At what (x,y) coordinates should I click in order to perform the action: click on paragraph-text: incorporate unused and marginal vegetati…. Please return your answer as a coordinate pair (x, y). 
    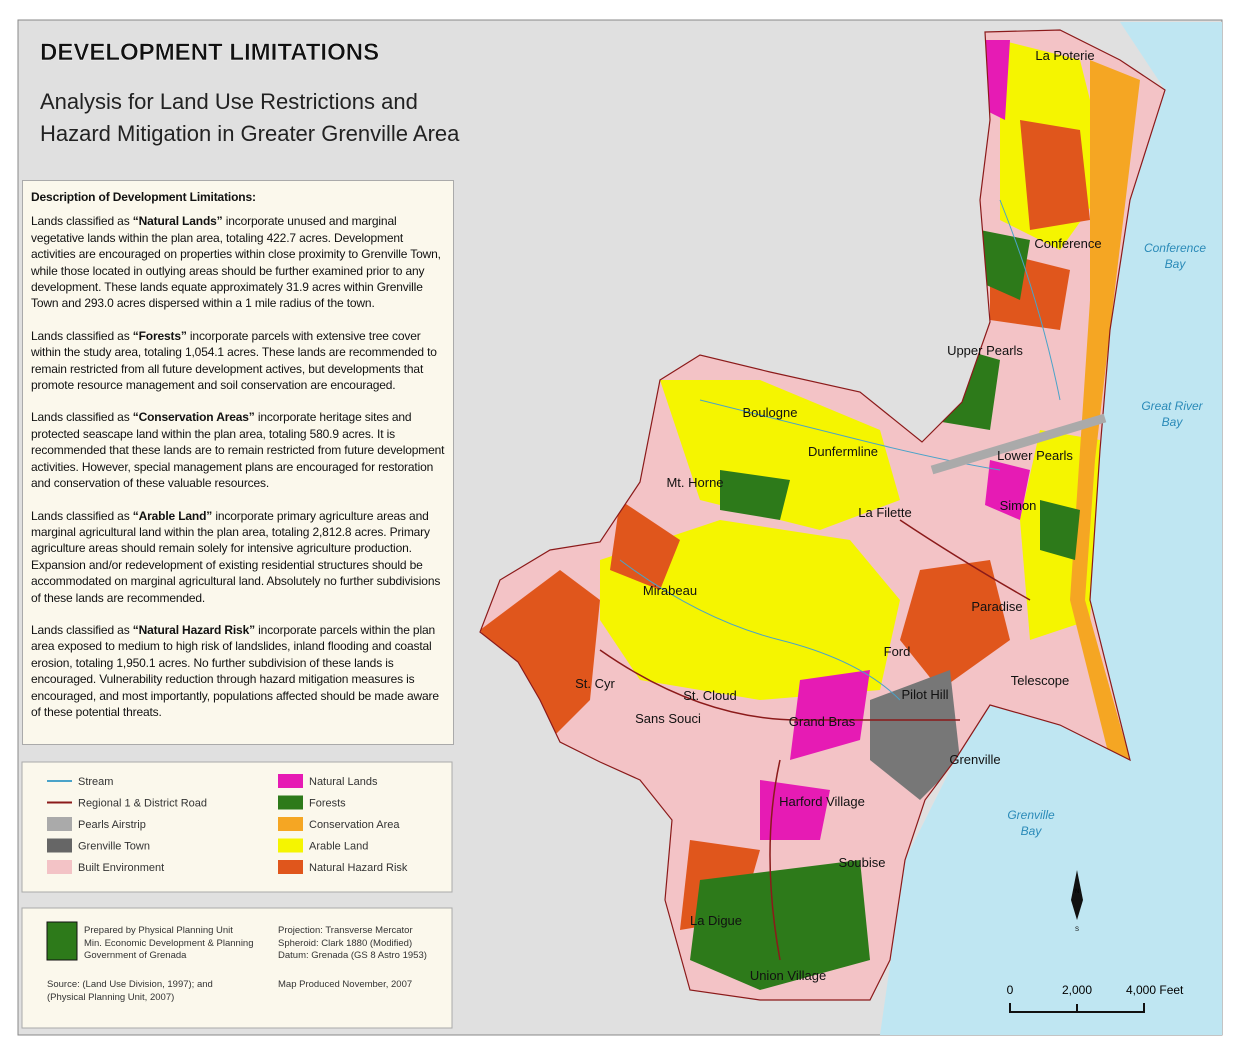
    Looking at the image, I should click on (236, 262).